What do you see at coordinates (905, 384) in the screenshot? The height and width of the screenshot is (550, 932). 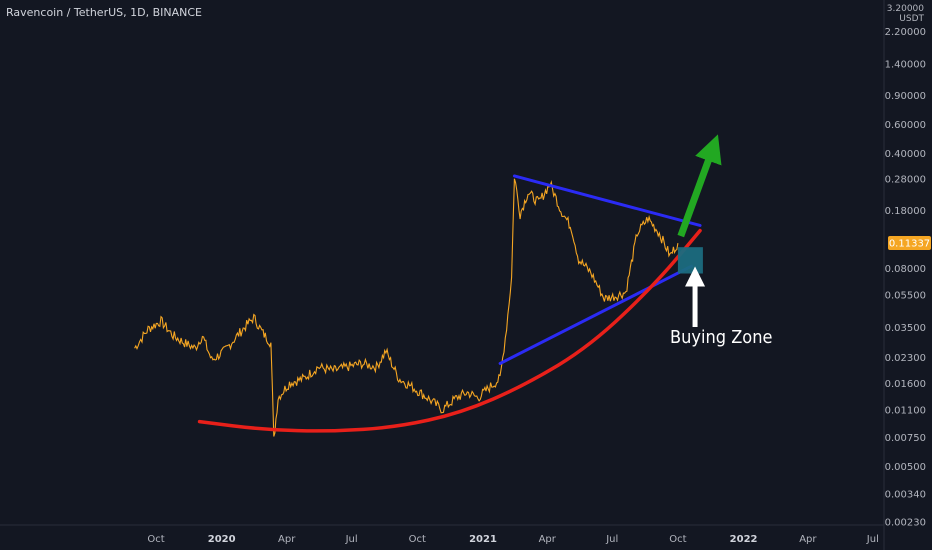 I see `y-tick-label: 0.01600` at bounding box center [905, 384].